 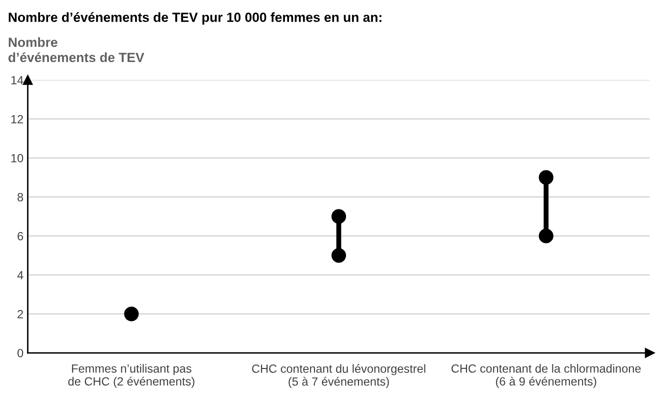 What do you see at coordinates (17, 158) in the screenshot?
I see `y-tick-label: 10` at bounding box center [17, 158].